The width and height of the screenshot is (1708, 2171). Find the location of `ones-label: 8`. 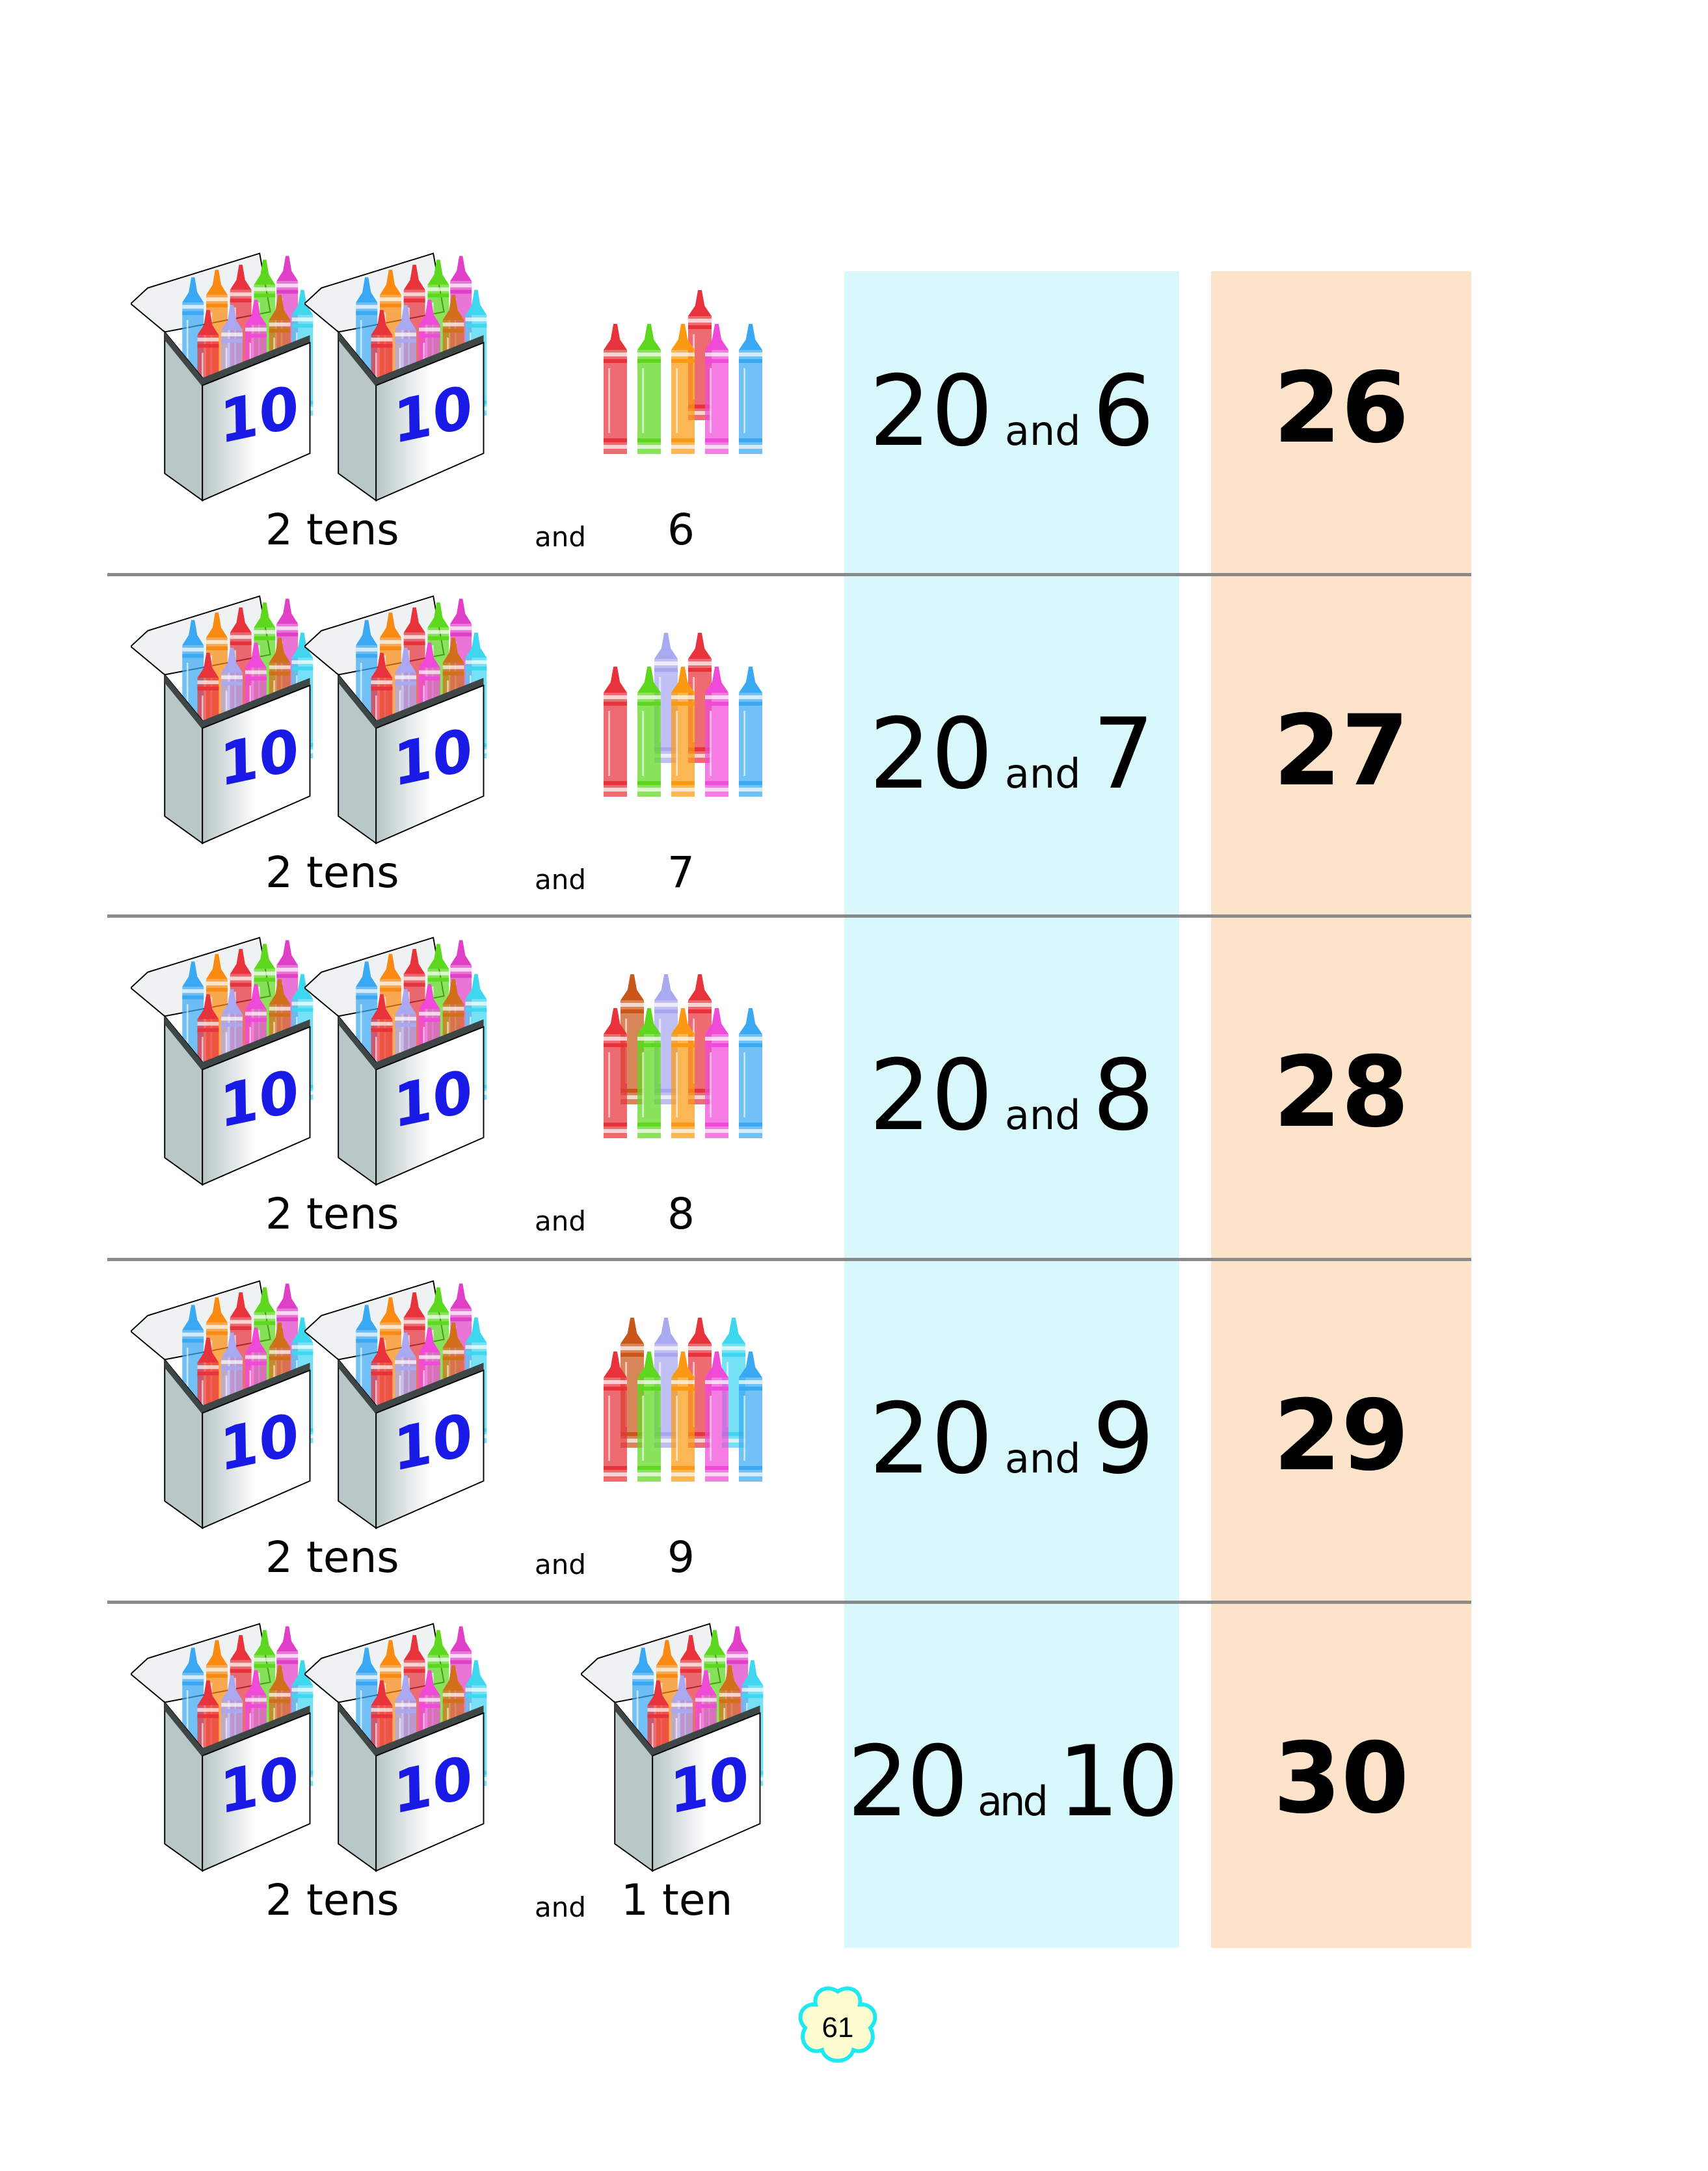

ones-label: 8 is located at coordinates (681, 1214).